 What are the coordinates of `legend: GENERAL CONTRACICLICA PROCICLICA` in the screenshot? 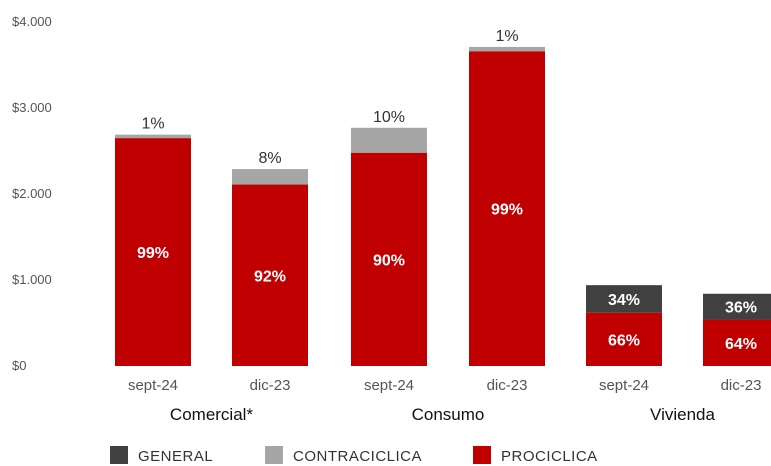 It's located at (354, 455).